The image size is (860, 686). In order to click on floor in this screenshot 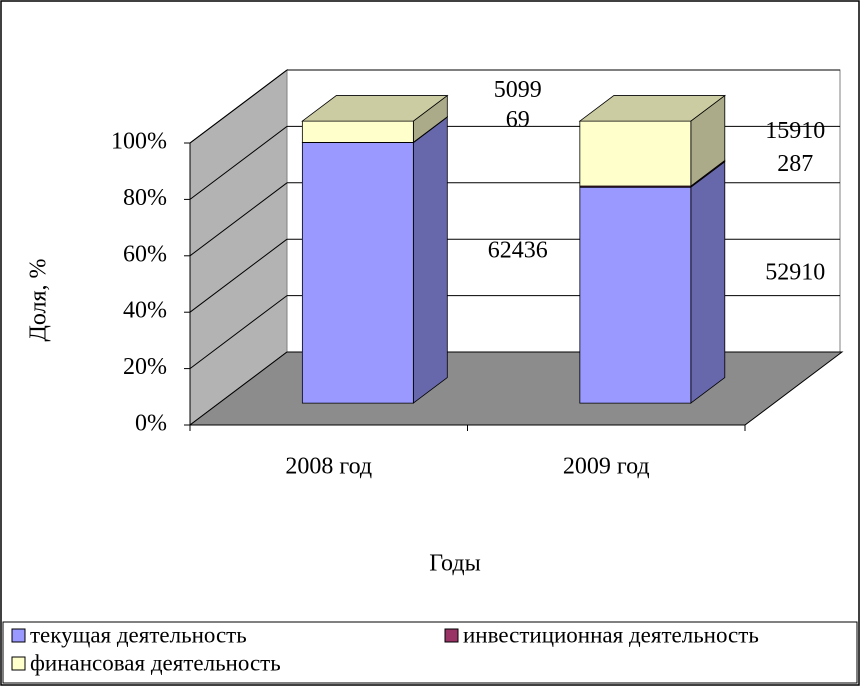, I will do `click(516, 388)`.